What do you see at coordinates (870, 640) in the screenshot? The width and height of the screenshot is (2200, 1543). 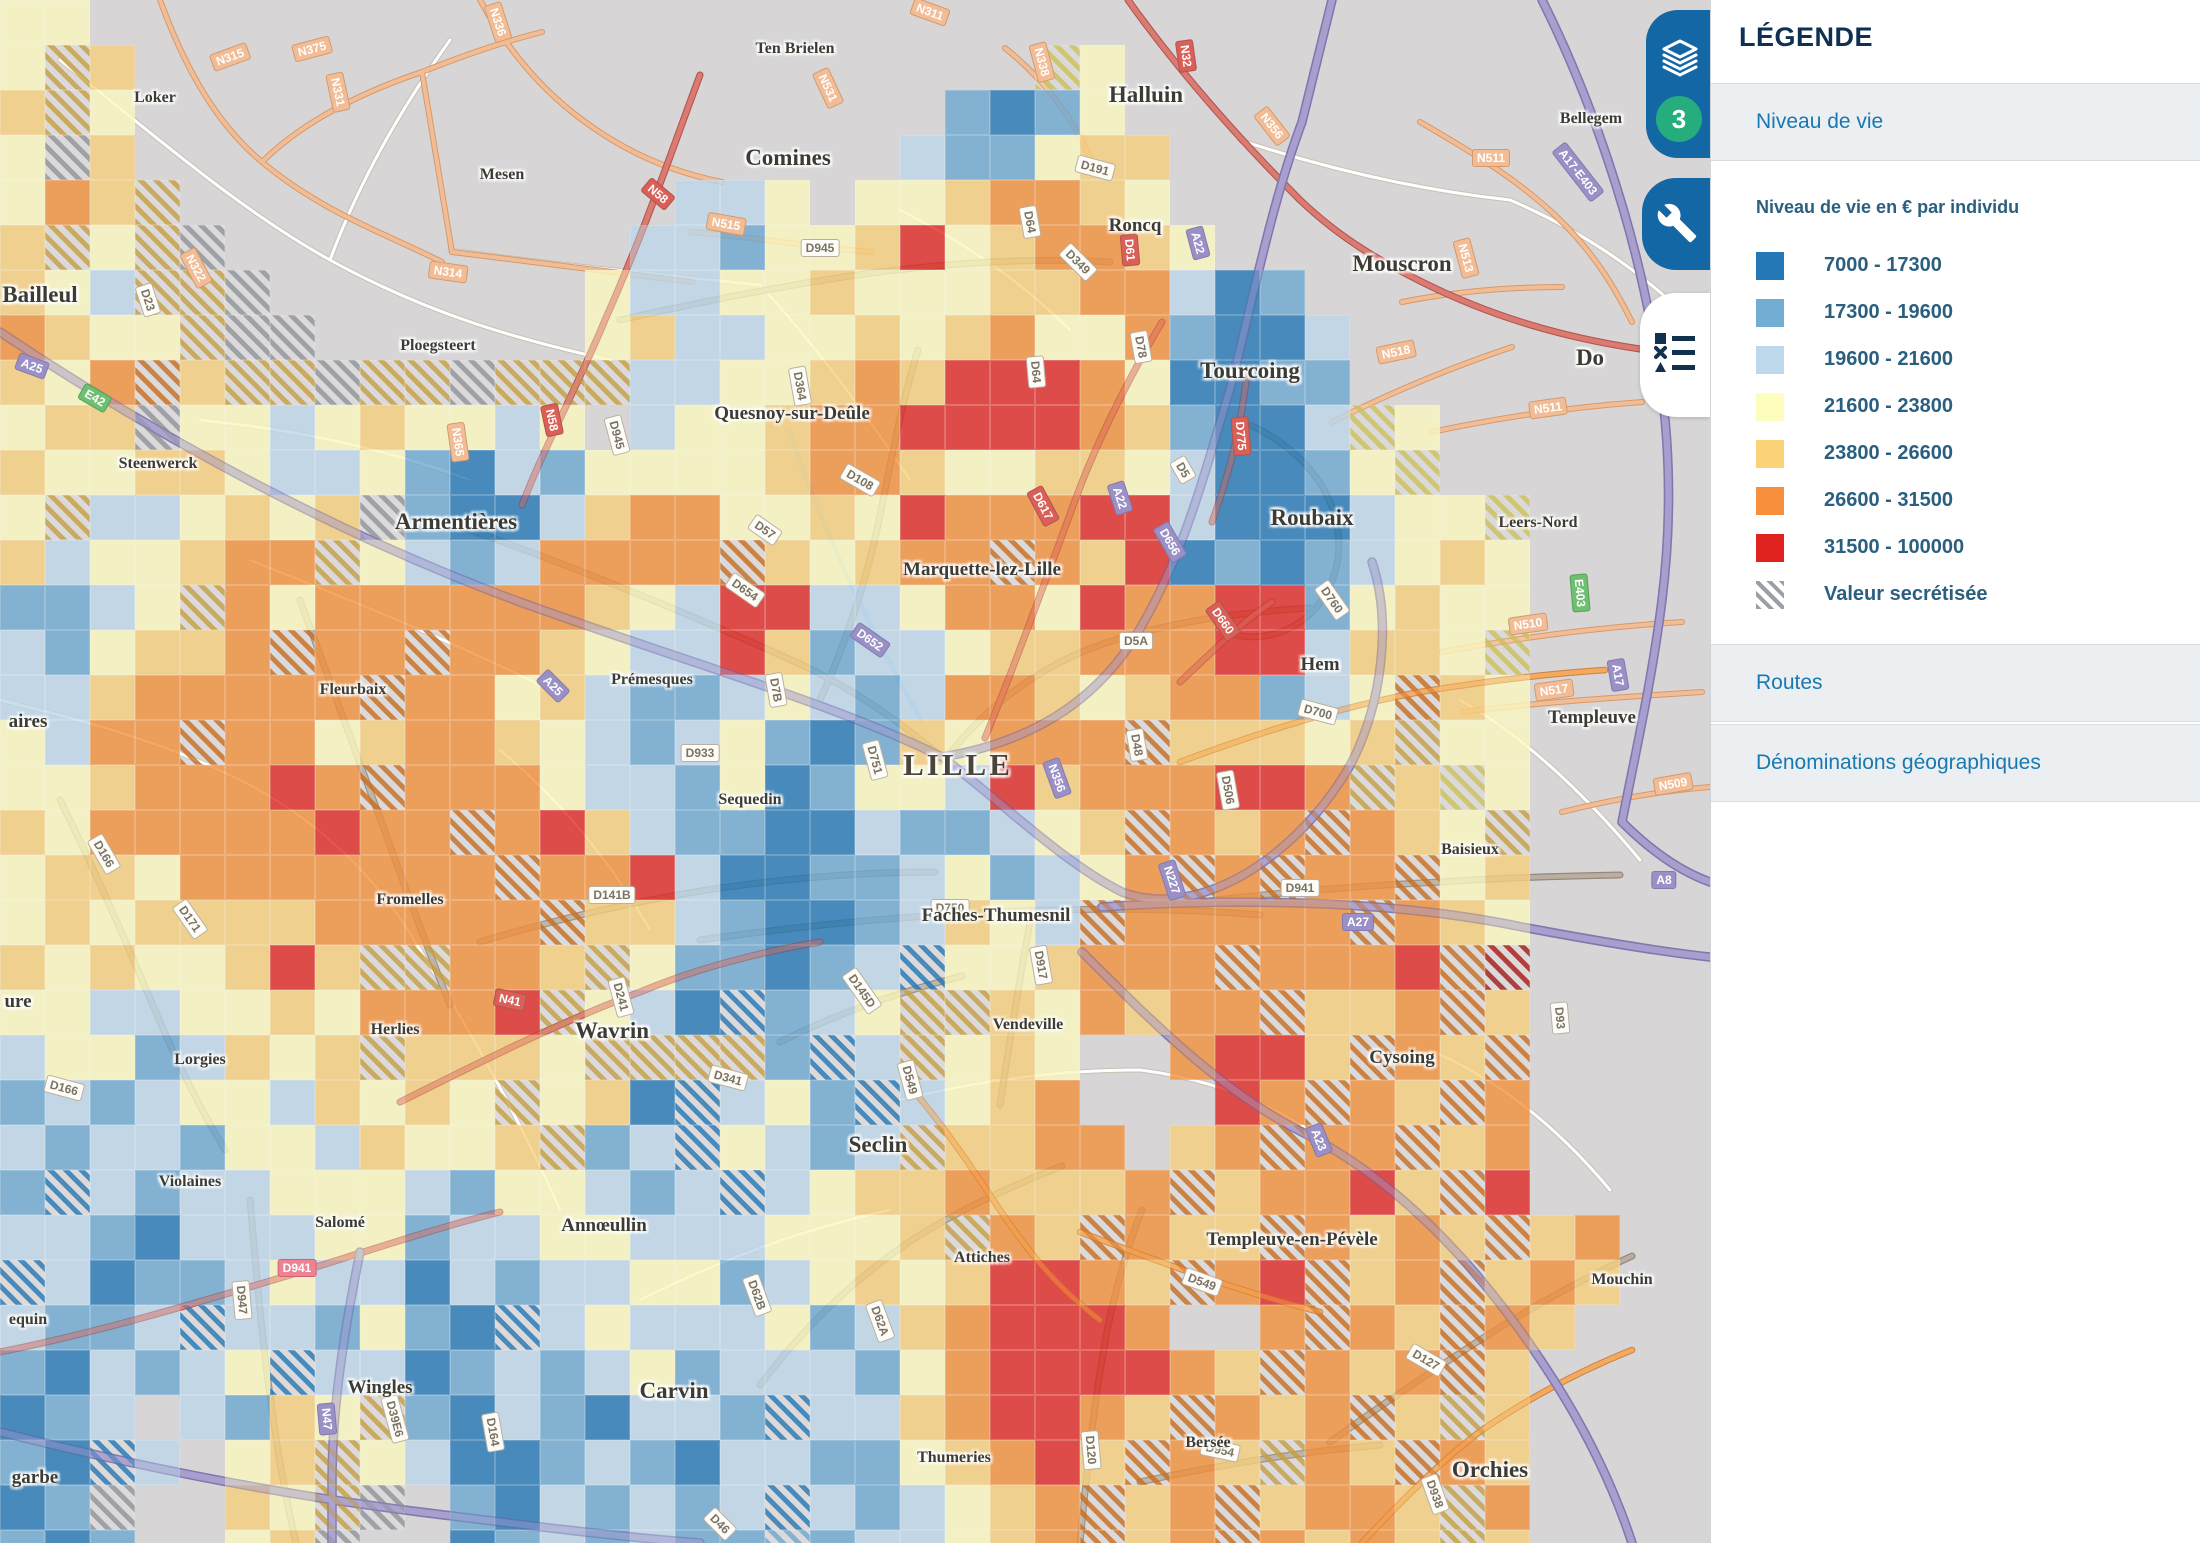 I see `road-shield: D652` at bounding box center [870, 640].